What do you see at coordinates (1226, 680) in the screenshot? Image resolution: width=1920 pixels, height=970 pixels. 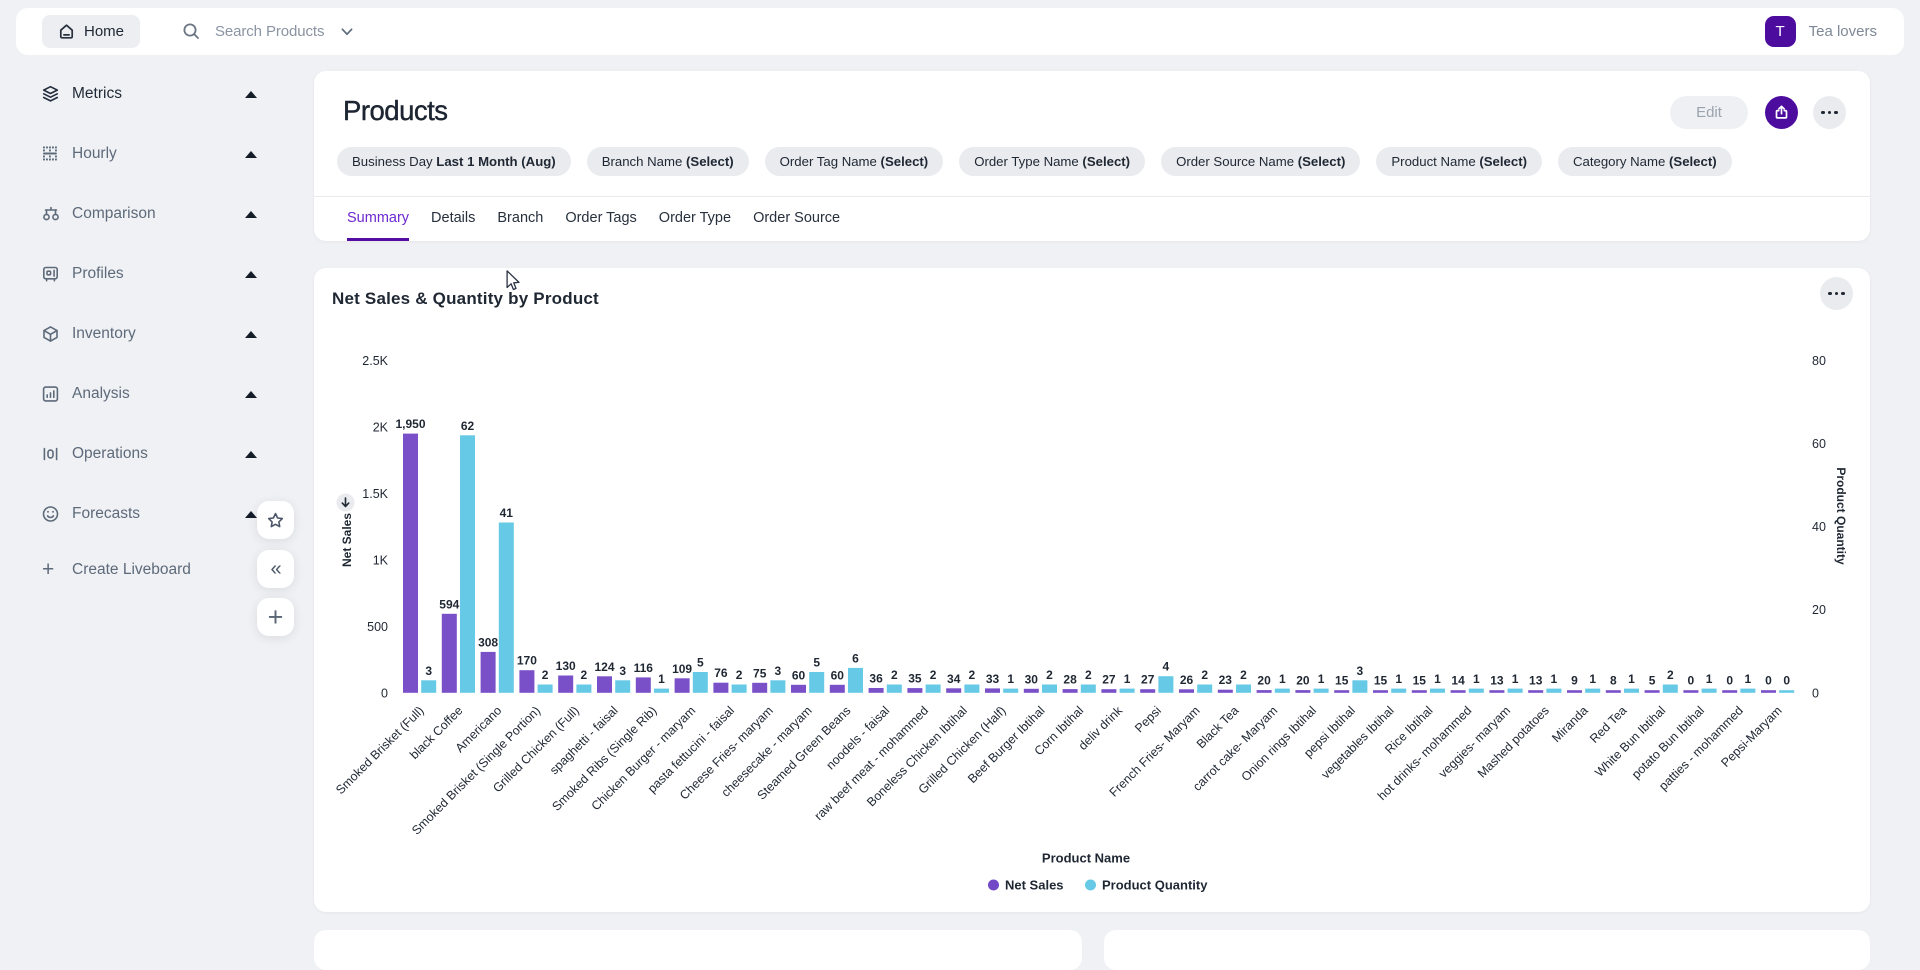 I see `svg-text: 23` at bounding box center [1226, 680].